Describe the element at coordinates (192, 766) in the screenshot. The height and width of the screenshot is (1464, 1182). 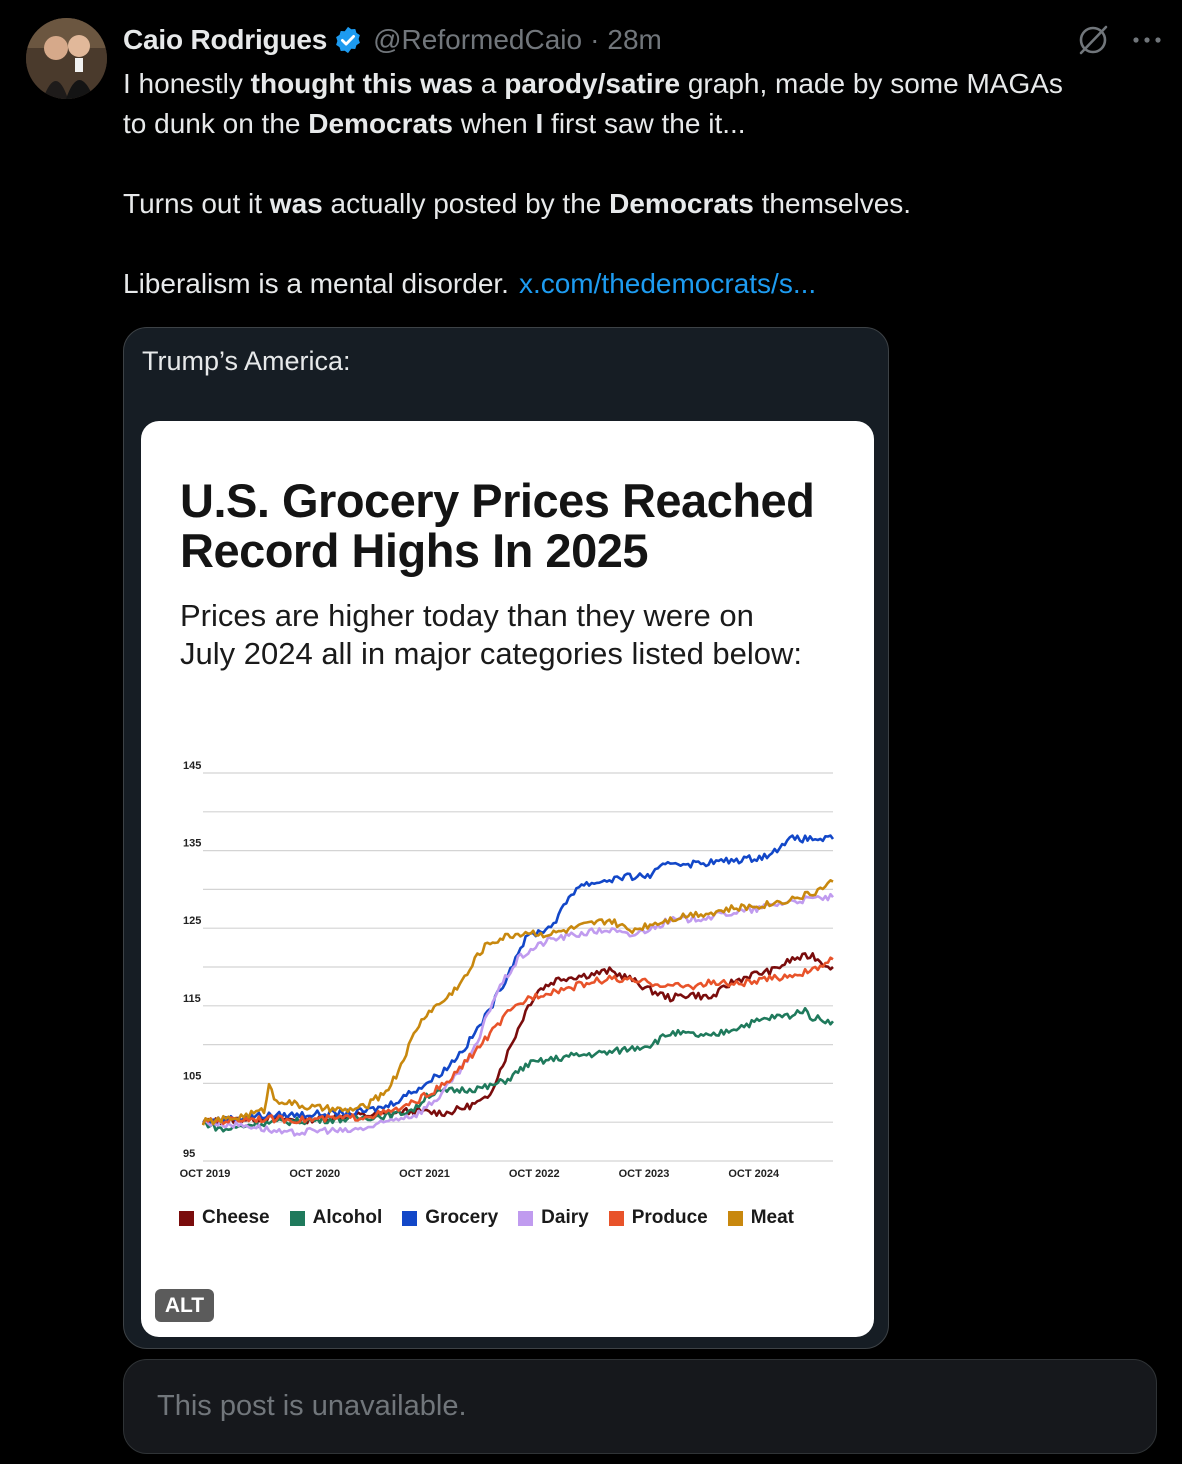
I see `y-tick-label: 145` at that location.